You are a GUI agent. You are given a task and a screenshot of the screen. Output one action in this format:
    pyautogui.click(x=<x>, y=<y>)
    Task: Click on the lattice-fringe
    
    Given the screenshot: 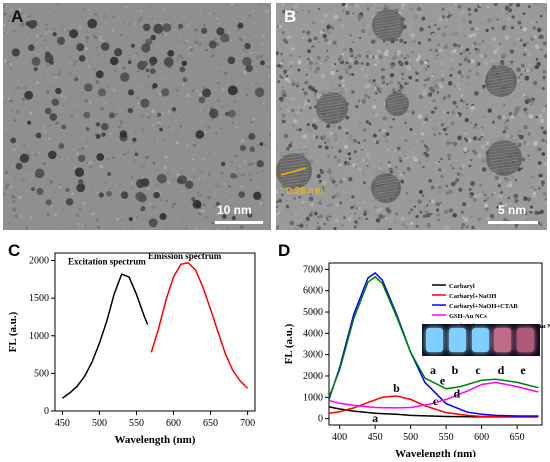 What is the action you would take?
    pyautogui.click(x=294, y=163)
    